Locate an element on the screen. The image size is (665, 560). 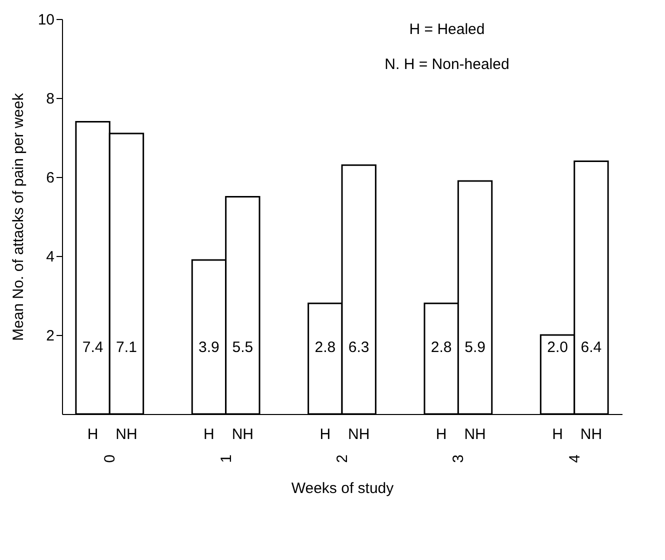
x-tick-label: 2 is located at coordinates (342, 458).